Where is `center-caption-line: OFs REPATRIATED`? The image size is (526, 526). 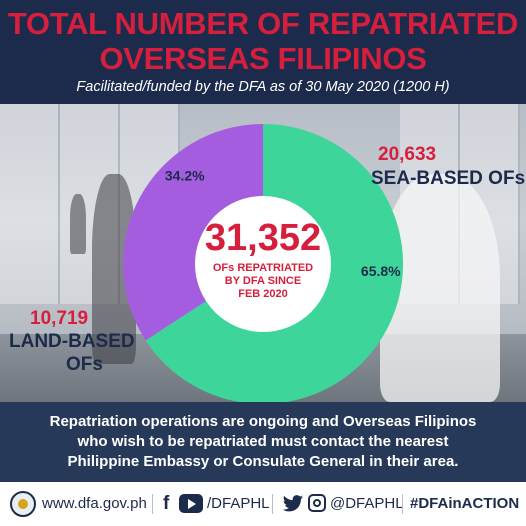
center-caption-line: OFs REPATRIATED is located at coordinates (263, 268).